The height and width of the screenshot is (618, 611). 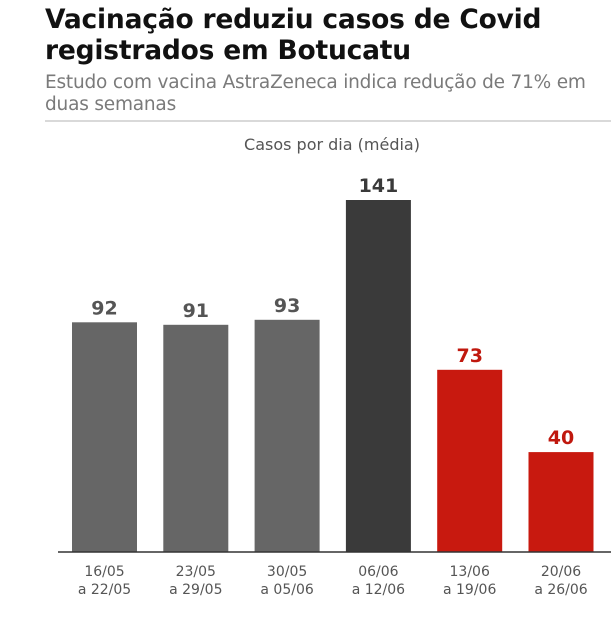 What do you see at coordinates (287, 572) in the screenshot?
I see `x-tick-label: 30/05` at bounding box center [287, 572].